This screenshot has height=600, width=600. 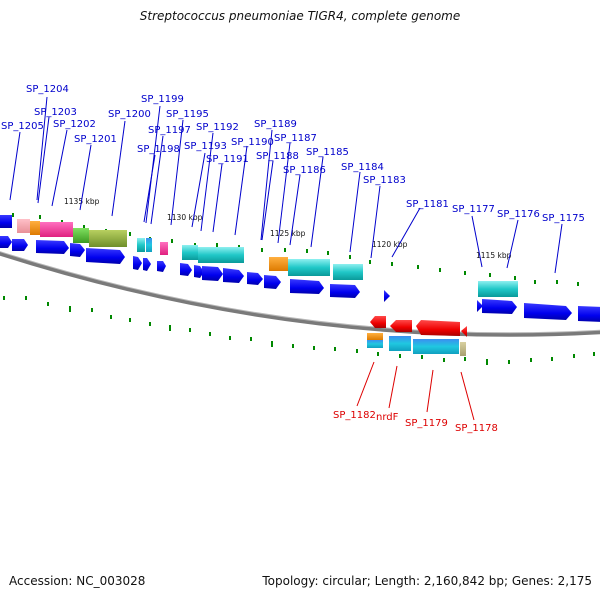 What do you see at coordinates (95, 139) in the screenshot?
I see `gene-label-sp1201: SP_1201` at bounding box center [95, 139].